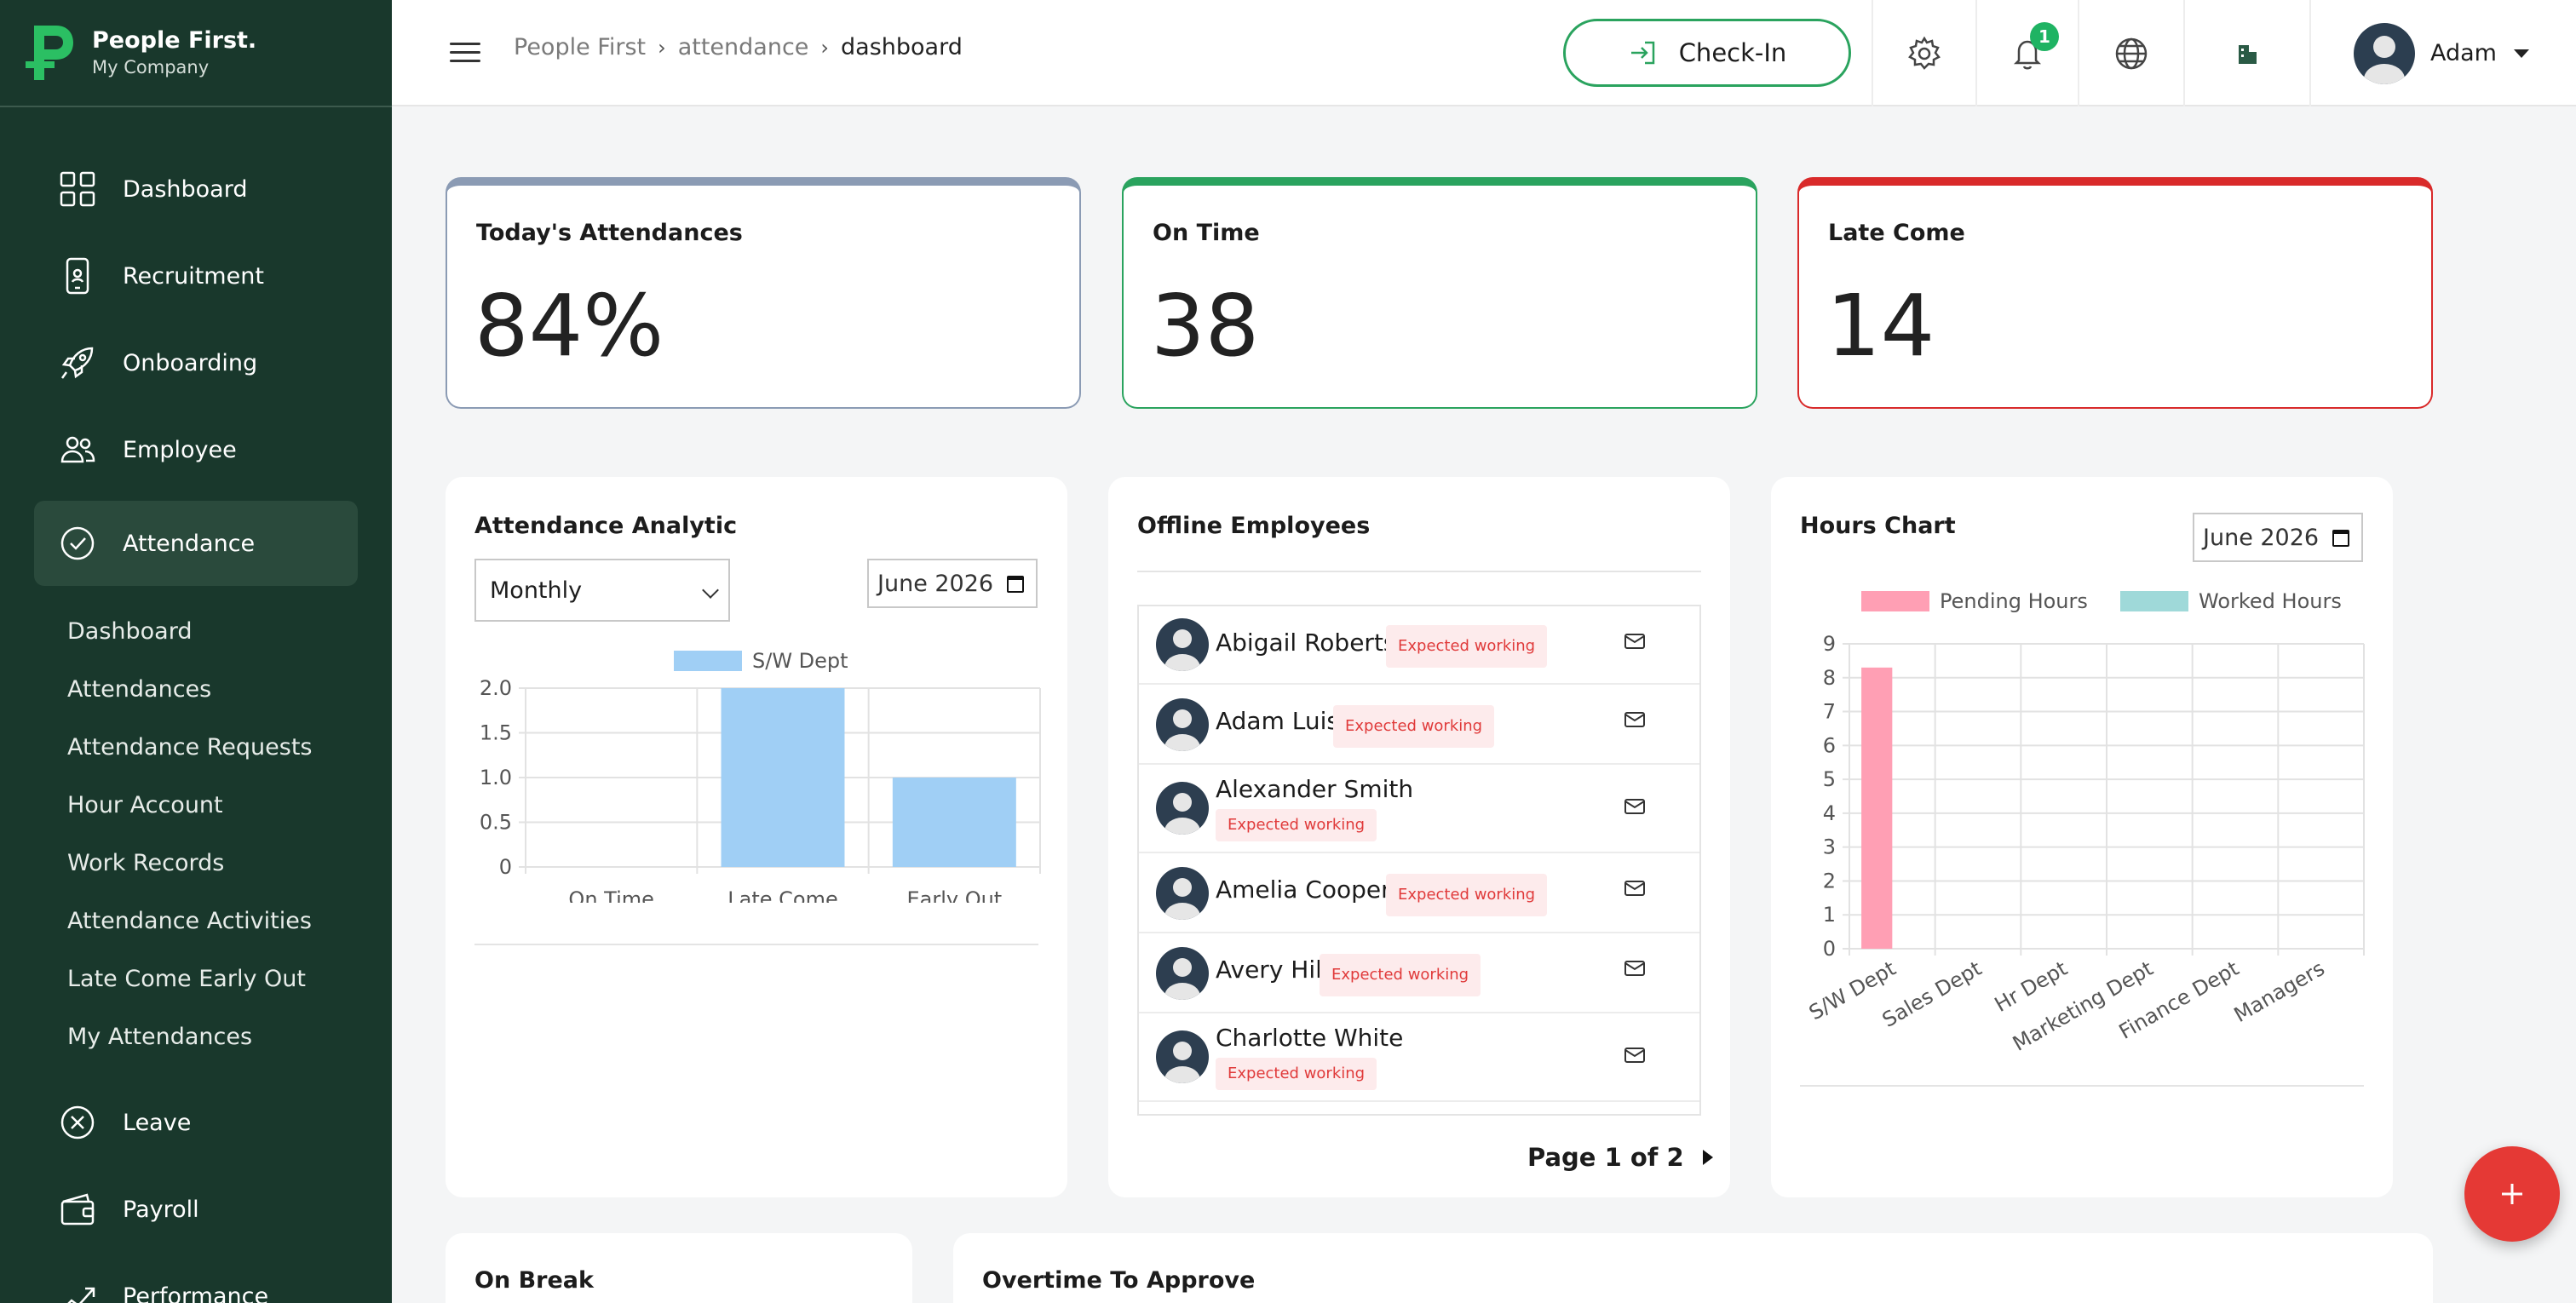  Describe the element at coordinates (1419, 973) in the screenshot. I see `list-item: Avery Hill Expected working` at that location.